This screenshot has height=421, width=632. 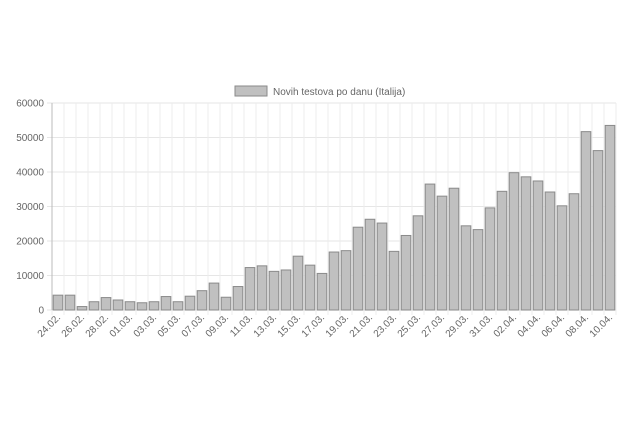 I want to click on x-tick-label: 02.04., so click(x=505, y=325).